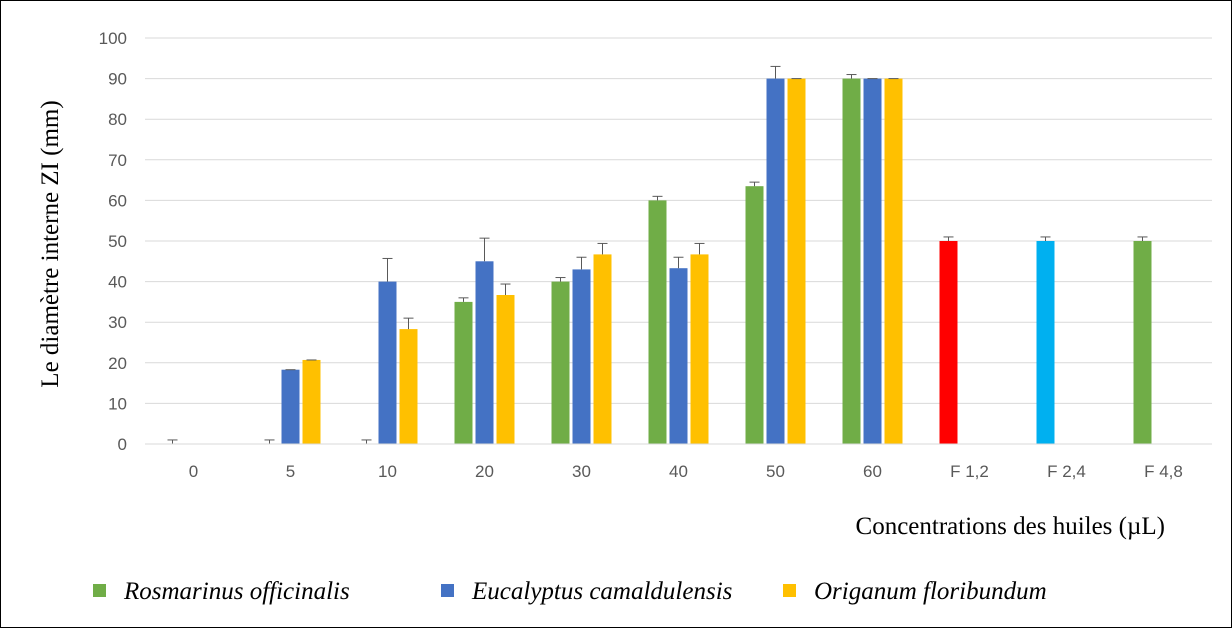 Image resolution: width=1232 pixels, height=628 pixels. What do you see at coordinates (117, 322) in the screenshot?
I see `y-tick-label: 30` at bounding box center [117, 322].